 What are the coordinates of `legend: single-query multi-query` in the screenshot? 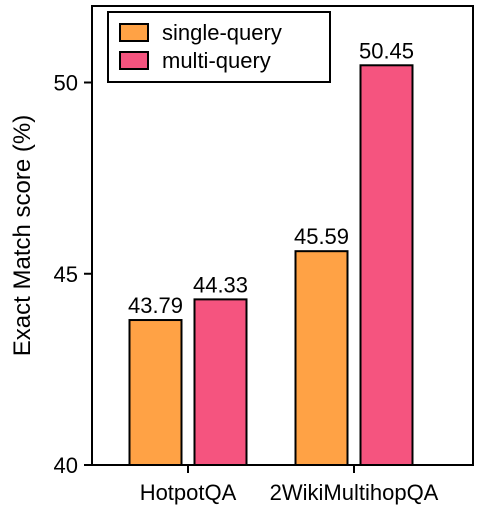 It's located at (219, 47).